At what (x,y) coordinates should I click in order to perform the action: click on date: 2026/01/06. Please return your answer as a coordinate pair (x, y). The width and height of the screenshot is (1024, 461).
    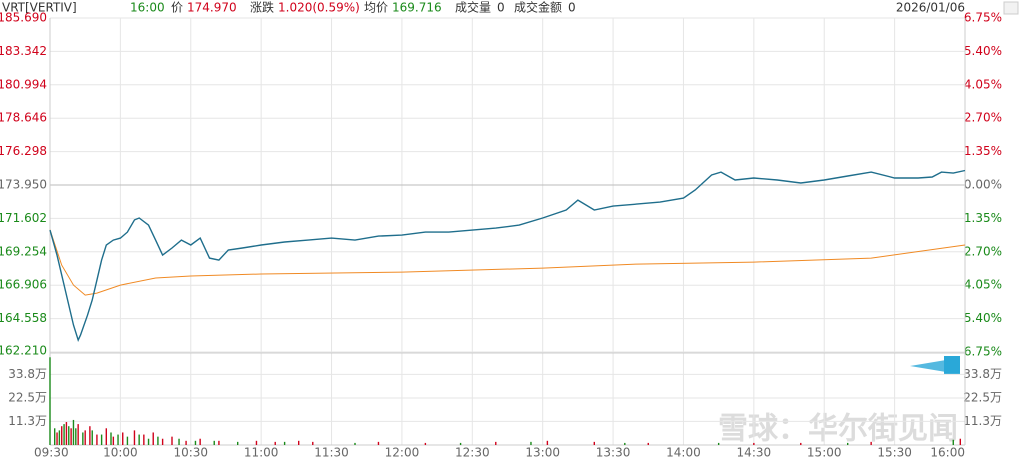
    Looking at the image, I should click on (930, 8).